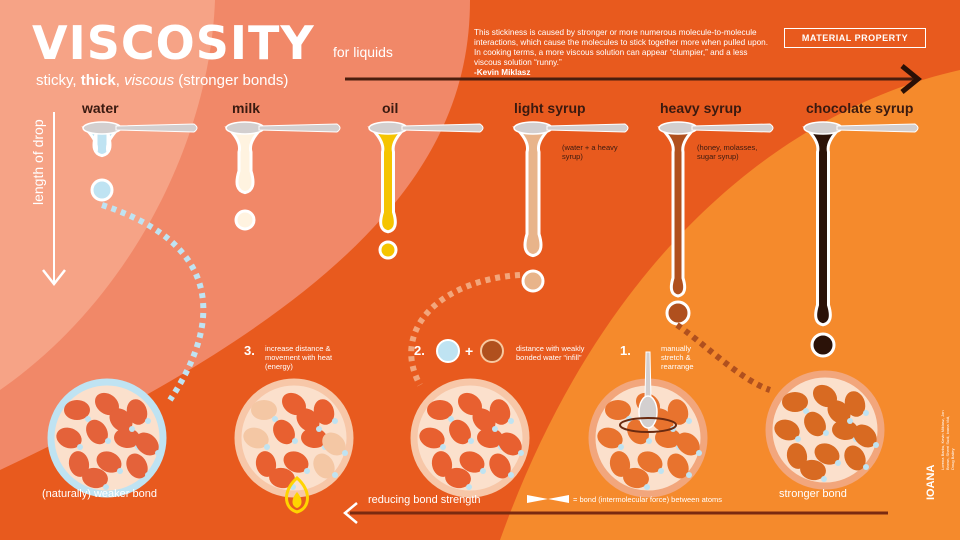  I want to click on connector-heavy-syrup, so click(723, 357).